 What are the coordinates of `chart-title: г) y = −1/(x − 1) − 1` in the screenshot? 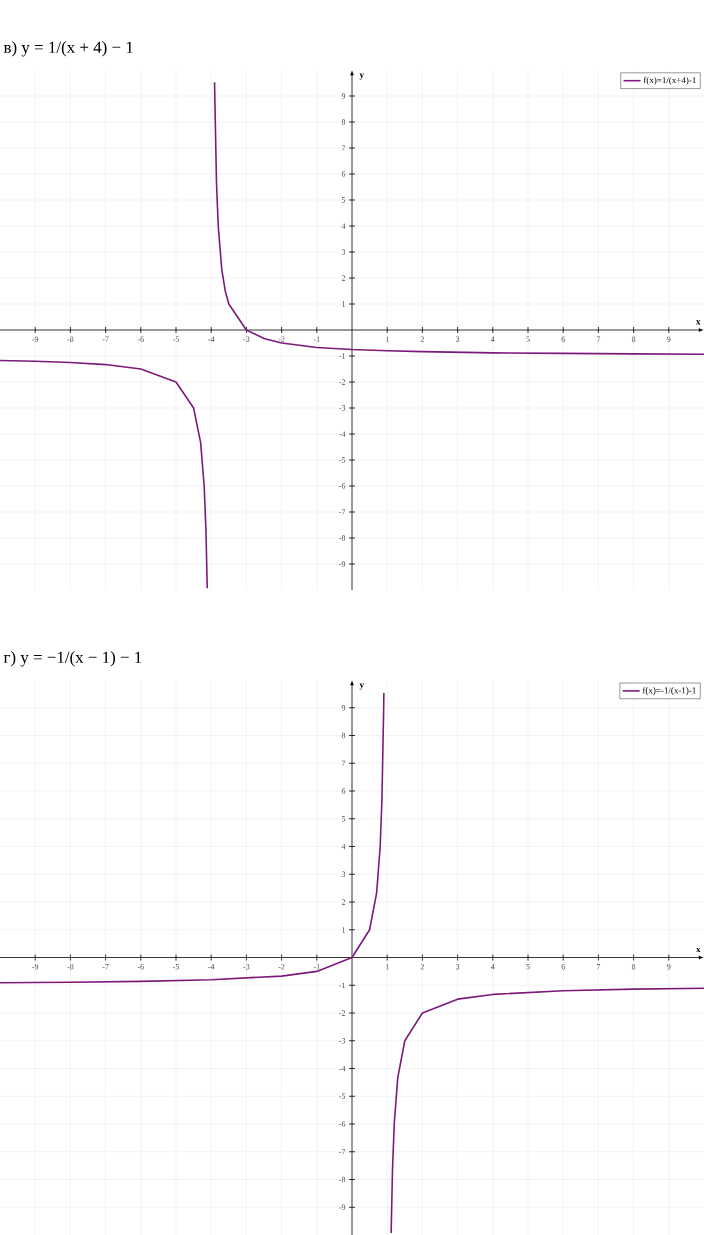 It's located at (72, 659).